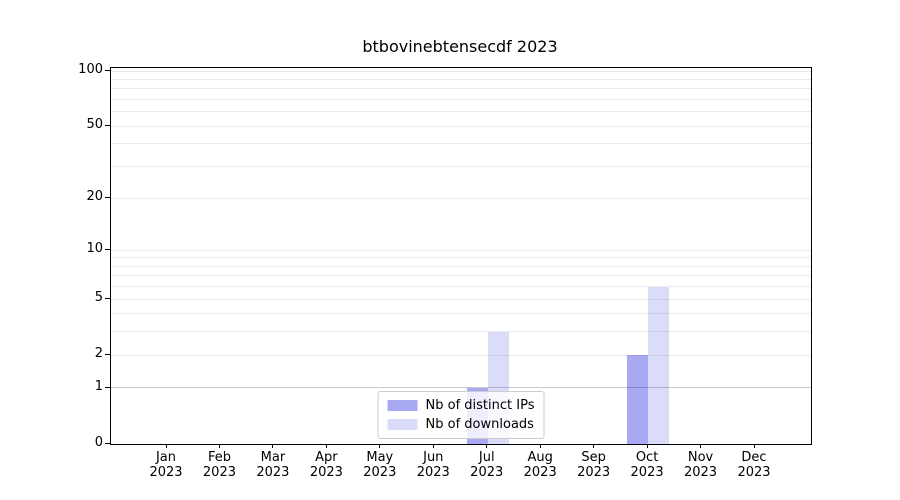 This screenshot has width=900, height=500. What do you see at coordinates (98, 298) in the screenshot?
I see `y-tick-label-5: 5` at bounding box center [98, 298].